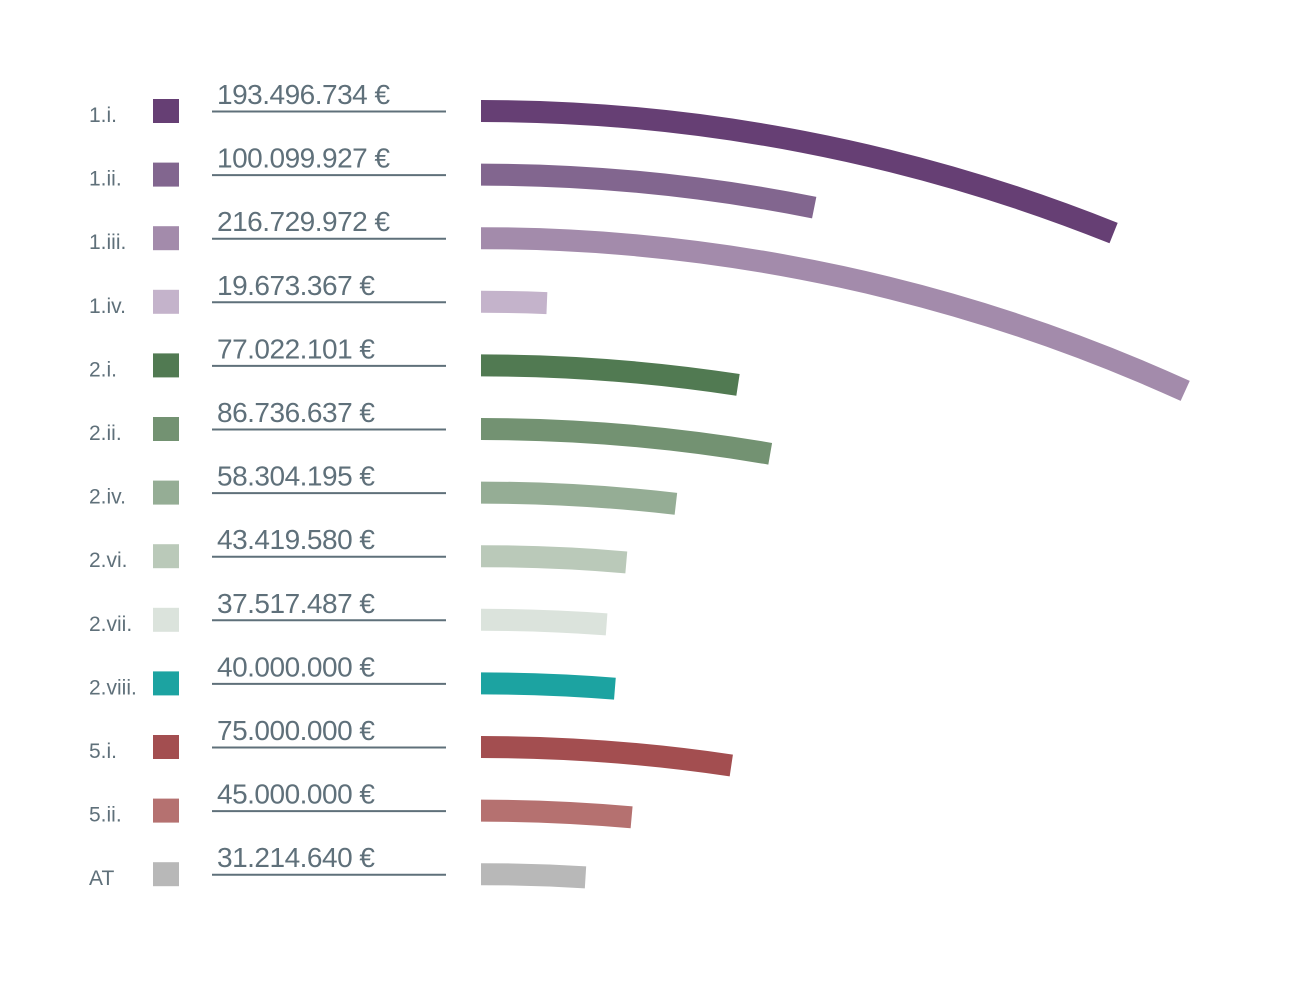 This screenshot has height=983, width=1293. I want to click on category-label: 2.viii., so click(113, 687).